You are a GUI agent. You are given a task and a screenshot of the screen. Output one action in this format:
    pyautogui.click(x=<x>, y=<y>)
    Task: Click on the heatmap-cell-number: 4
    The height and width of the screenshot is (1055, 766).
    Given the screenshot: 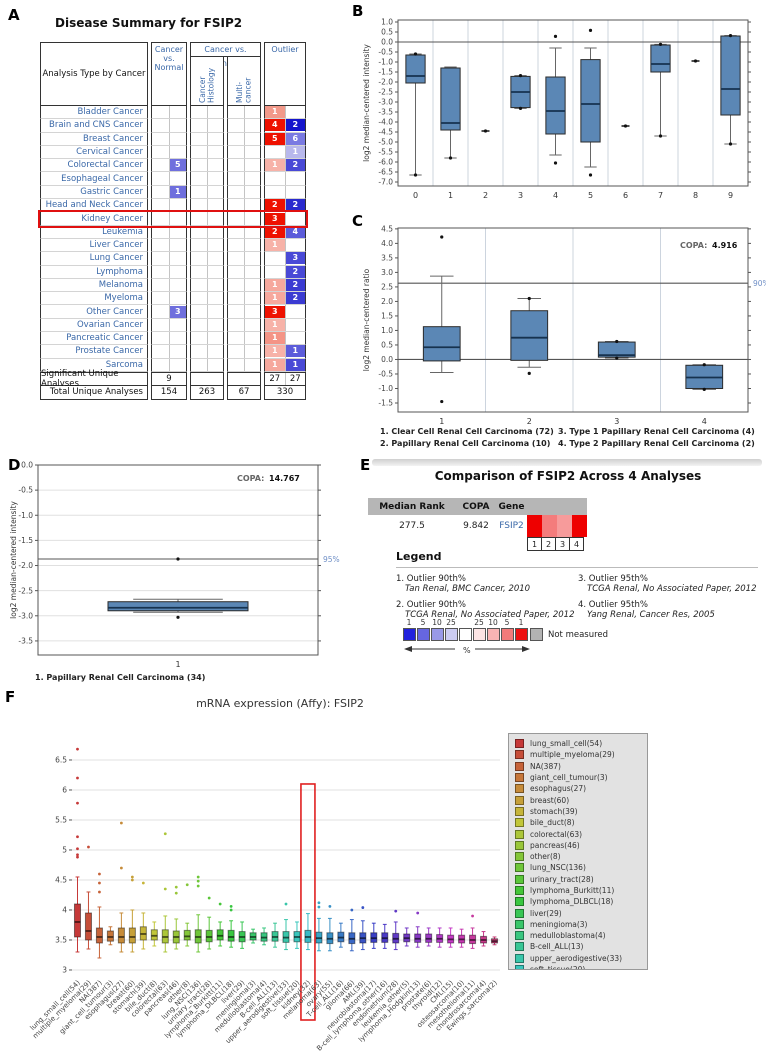 What is the action you would take?
    pyautogui.click(x=576, y=544)
    